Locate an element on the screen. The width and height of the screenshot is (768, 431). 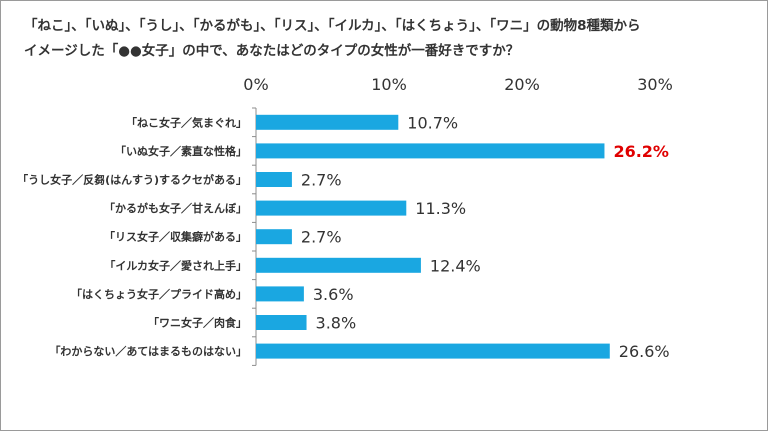
value-label: 12.4% is located at coordinates (455, 265).